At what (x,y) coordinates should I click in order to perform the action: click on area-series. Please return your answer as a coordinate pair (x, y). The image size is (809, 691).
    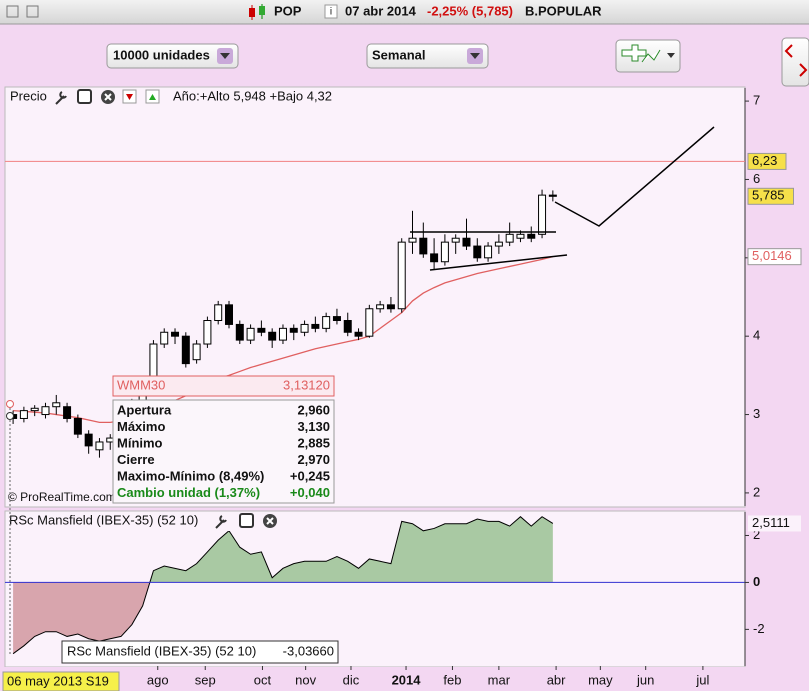
    Looking at the image, I should click on (283, 585).